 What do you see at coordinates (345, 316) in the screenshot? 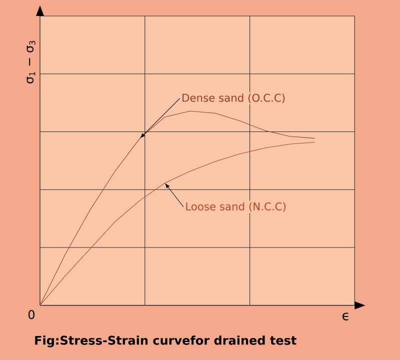
I see `x-axis-title: ϵ` at bounding box center [345, 316].